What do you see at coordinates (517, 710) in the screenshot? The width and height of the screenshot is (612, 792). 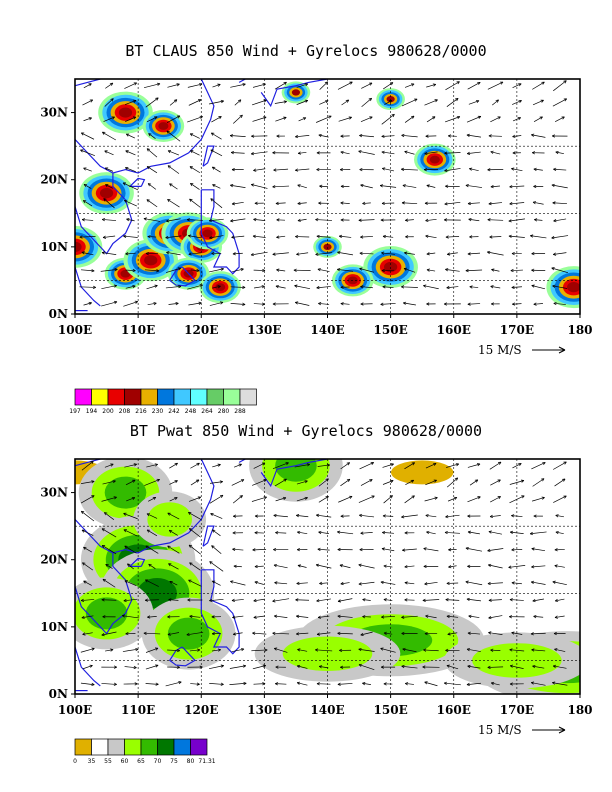 I see `x-tick-label: 170E` at bounding box center [517, 710].